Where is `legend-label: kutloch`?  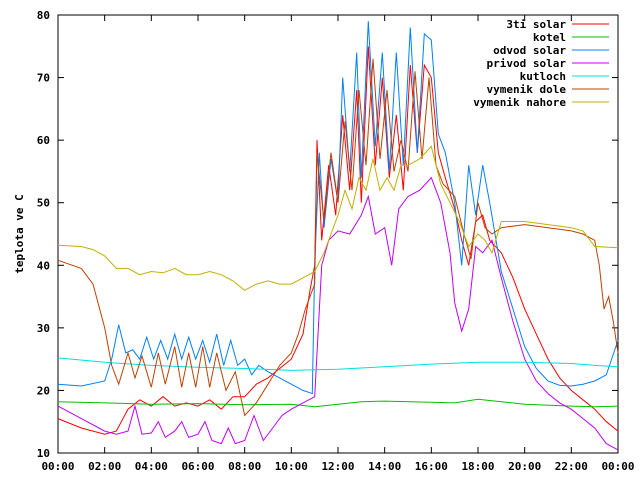
legend-label: kutloch is located at coordinates (543, 76).